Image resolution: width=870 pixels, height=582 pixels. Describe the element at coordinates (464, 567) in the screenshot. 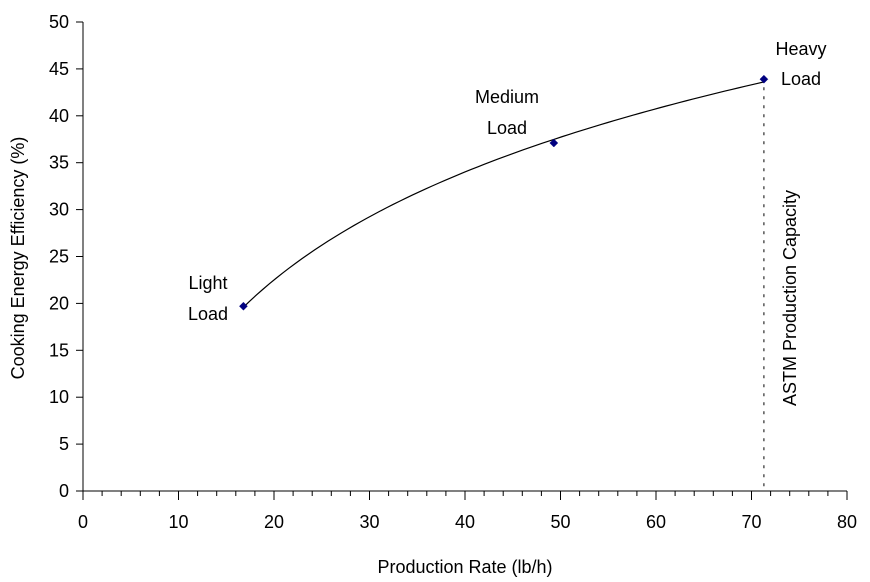

I see `x-axis-title: Production Rate (lb/h)` at that location.